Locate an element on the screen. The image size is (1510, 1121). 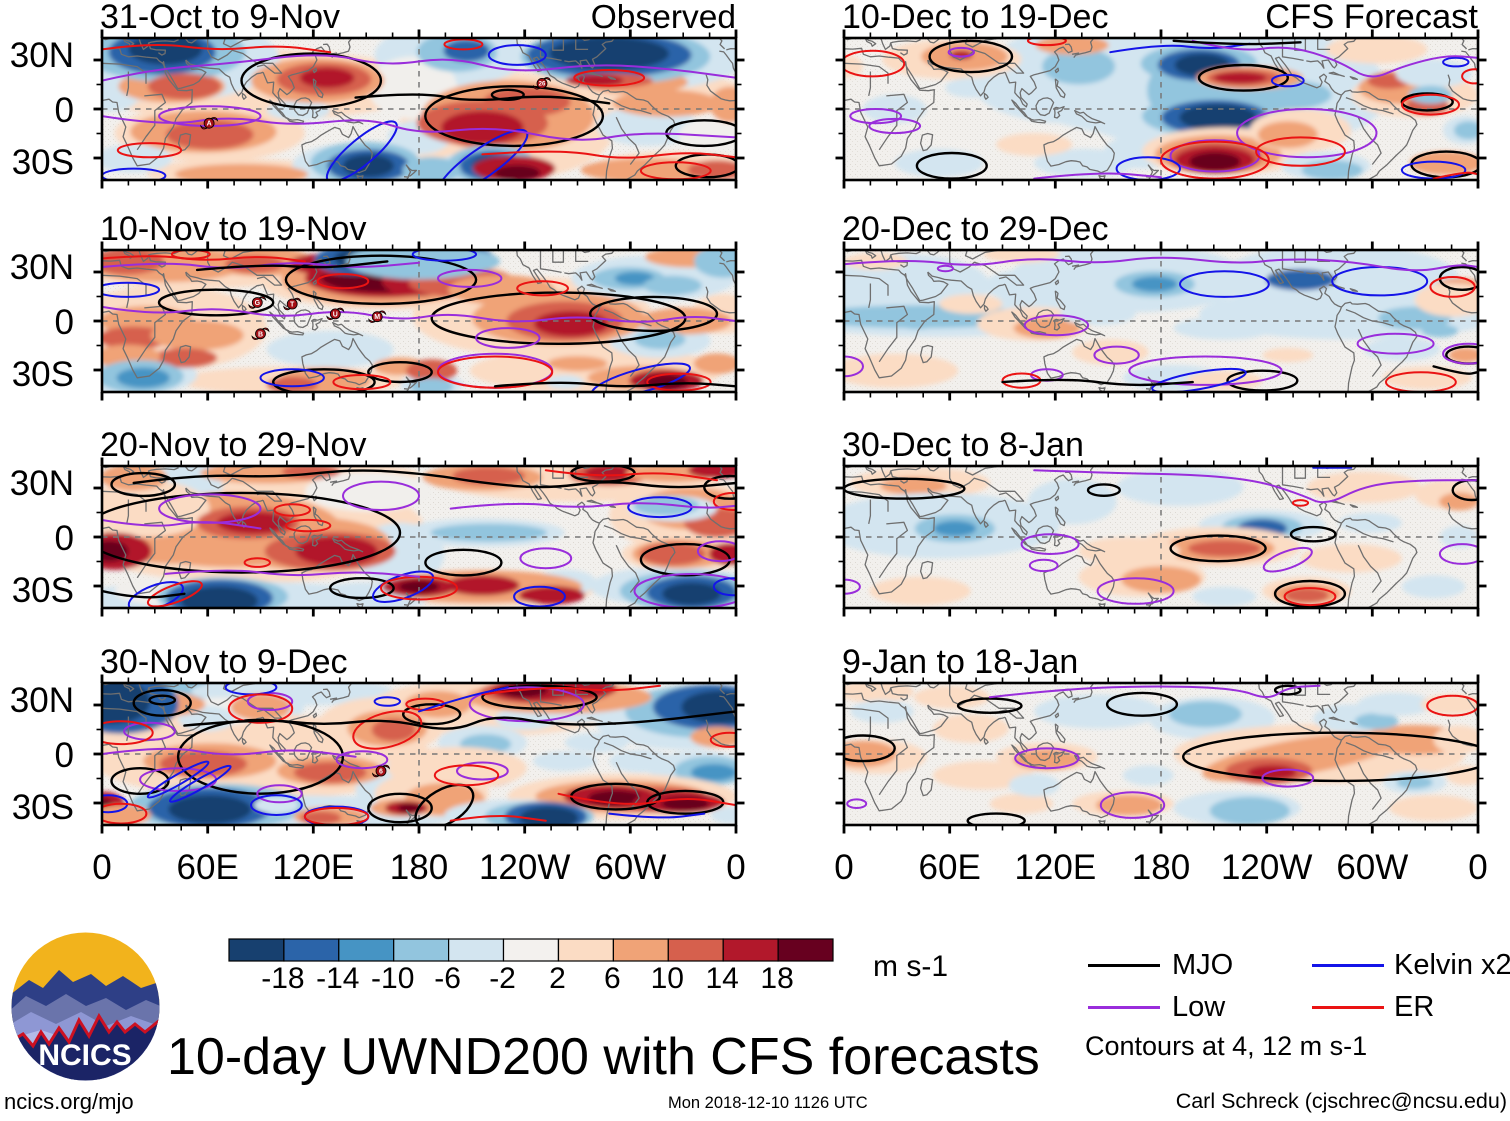
svg-text: 26 is located at coordinates (542, 85).